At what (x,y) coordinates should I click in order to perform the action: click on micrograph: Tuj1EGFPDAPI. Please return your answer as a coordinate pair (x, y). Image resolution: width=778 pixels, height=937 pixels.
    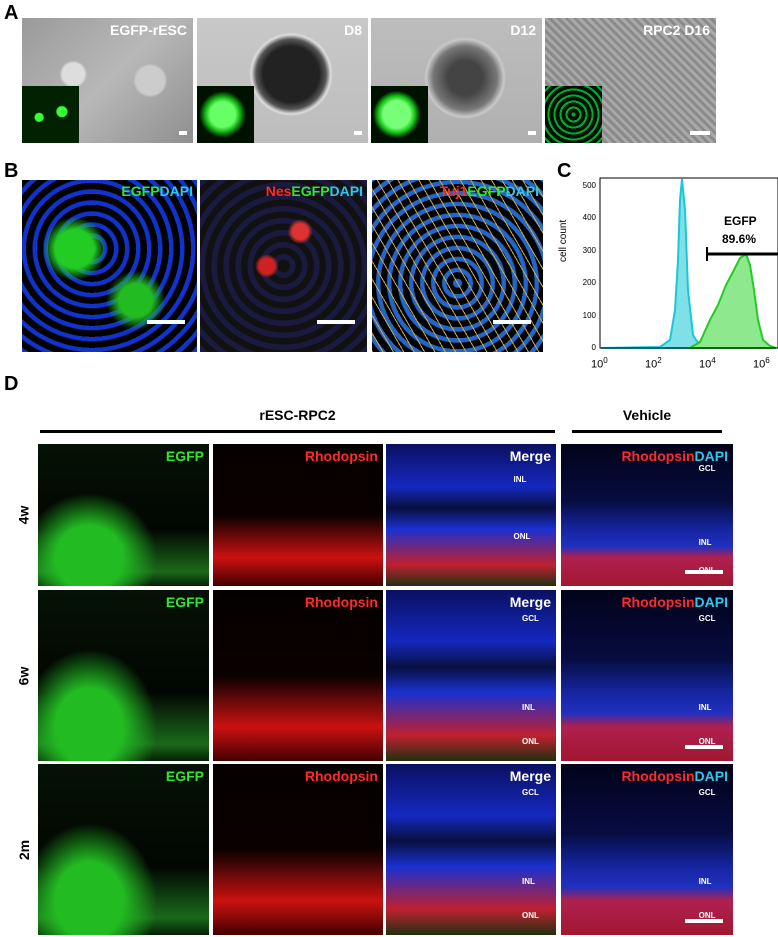
    Looking at the image, I should click on (457, 266).